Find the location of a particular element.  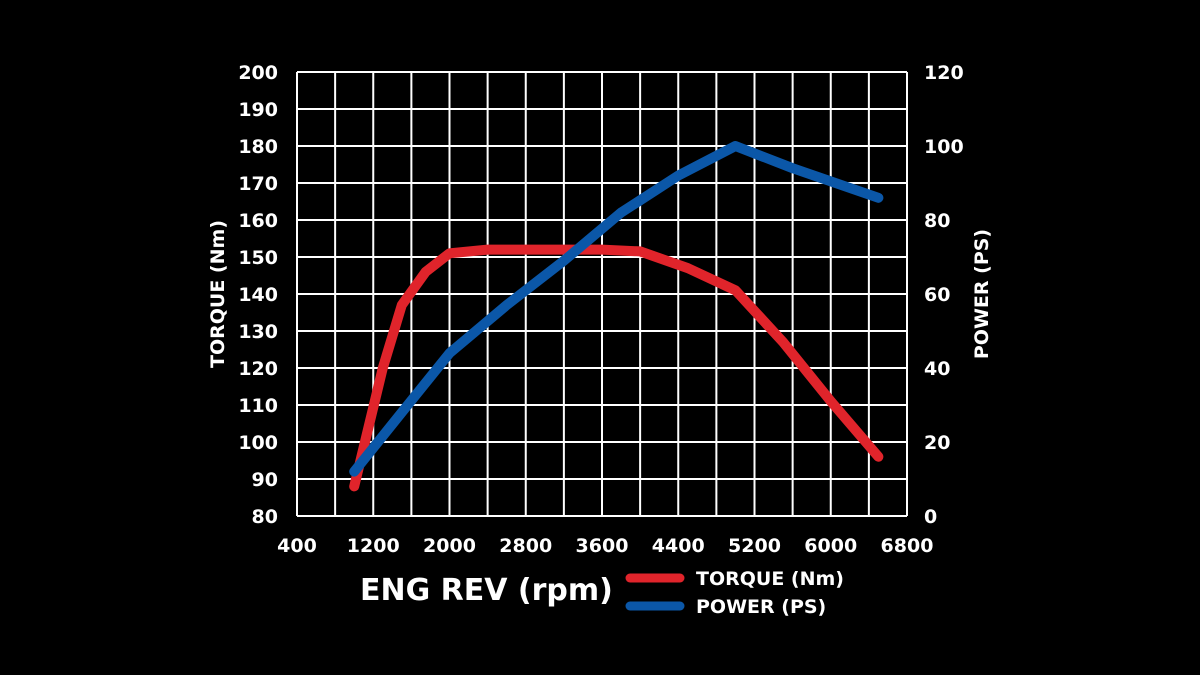

y-left-axis-title: TORQUE (Nm) is located at coordinates (218, 294).